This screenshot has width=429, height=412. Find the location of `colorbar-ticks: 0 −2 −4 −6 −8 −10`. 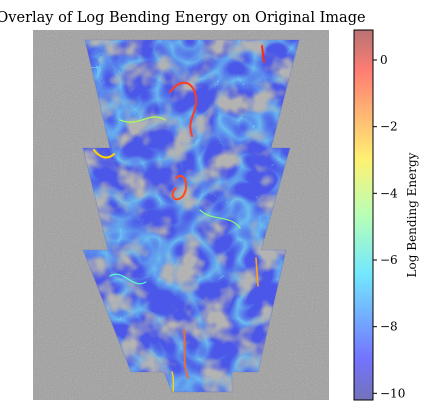

colorbar-ticks: 0 −2 −4 −6 −8 −10 is located at coordinates (389, 226).